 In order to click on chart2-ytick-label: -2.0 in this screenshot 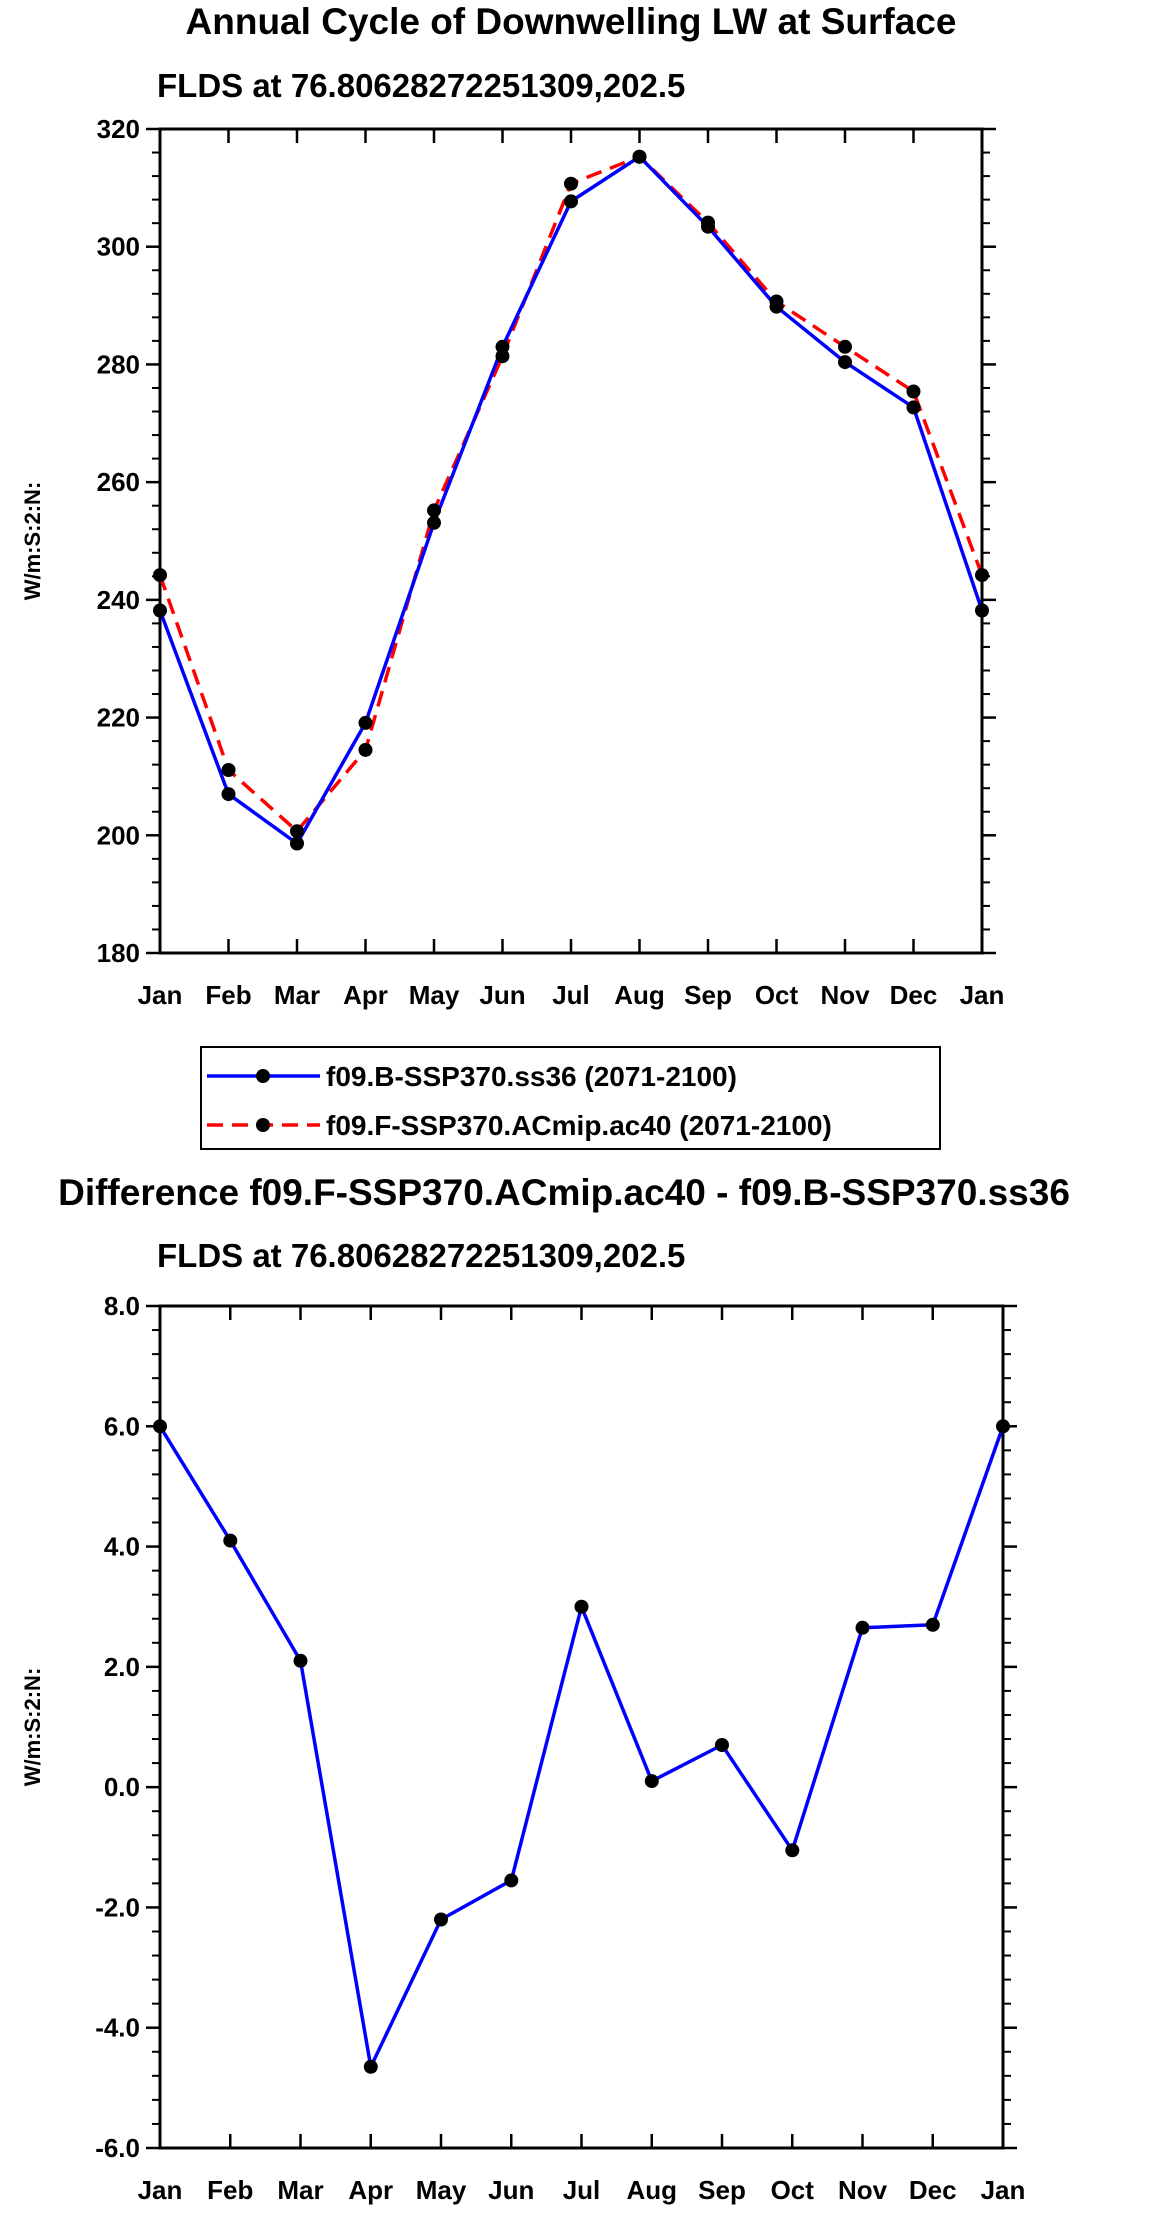, I will do `click(117, 1907)`.